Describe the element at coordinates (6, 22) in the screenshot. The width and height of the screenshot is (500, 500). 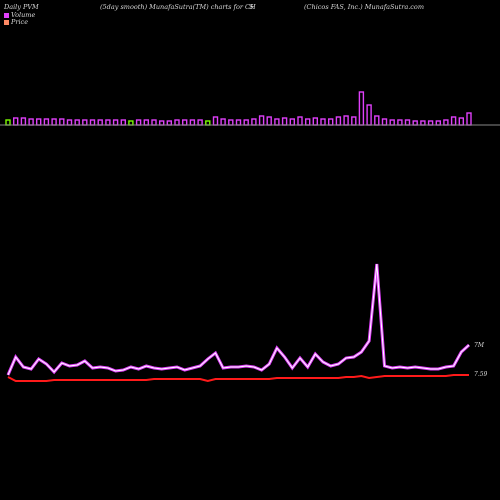
I see `legend-price-swatch` at that location.